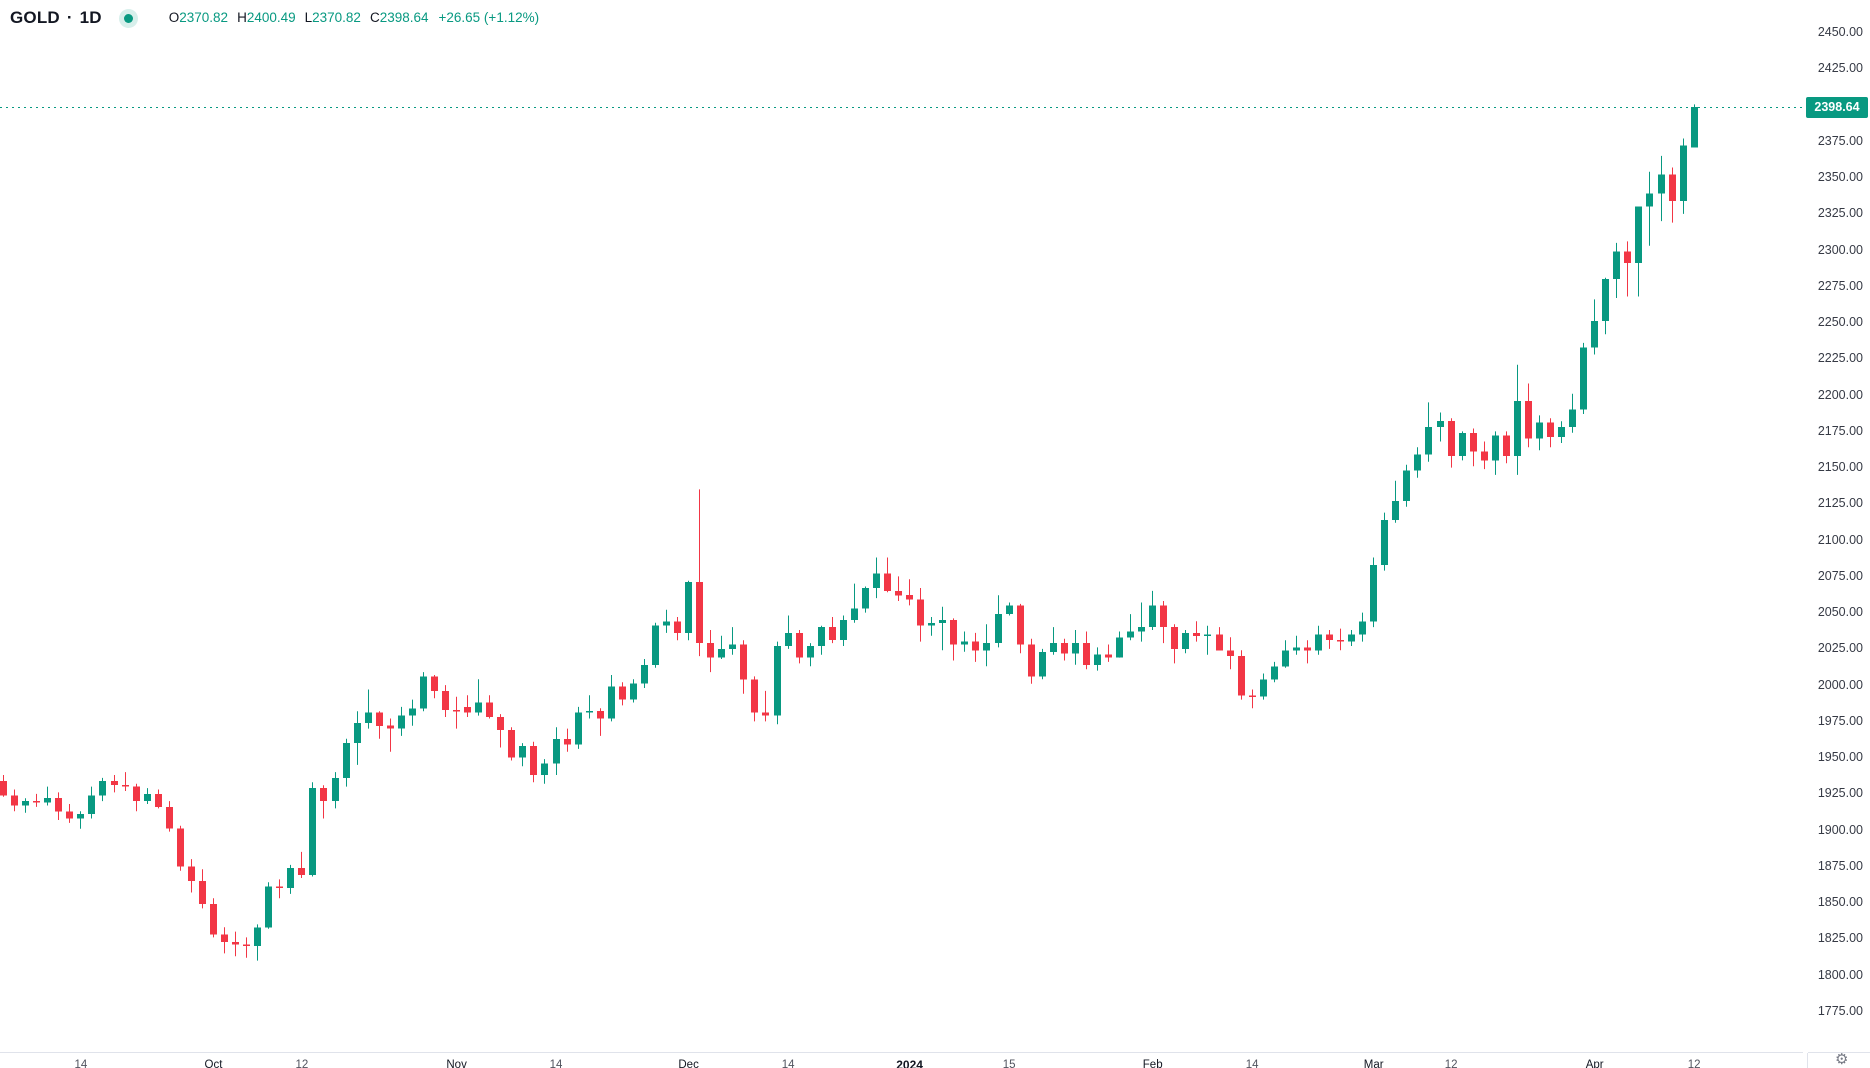 The image size is (1870, 1068). What do you see at coordinates (1840, 503) in the screenshot?
I see `price-tick-label: 2125.00` at bounding box center [1840, 503].